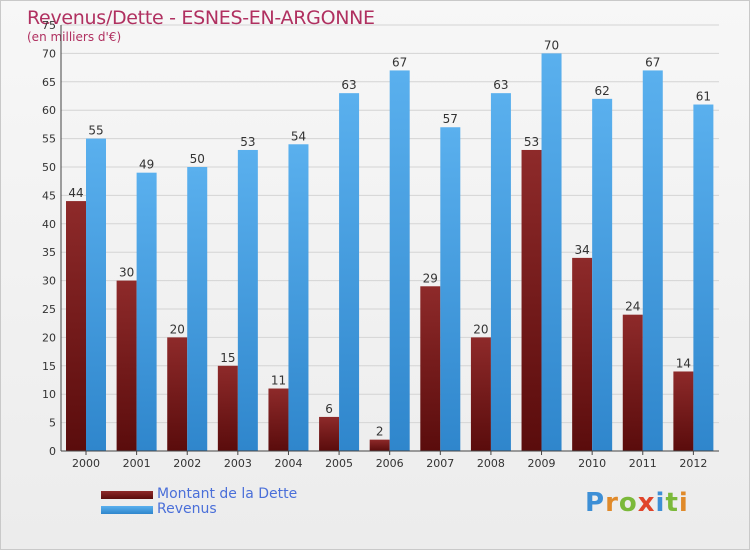  Describe the element at coordinates (227, 358) in the screenshot. I see `data-label-dette: 15` at that location.